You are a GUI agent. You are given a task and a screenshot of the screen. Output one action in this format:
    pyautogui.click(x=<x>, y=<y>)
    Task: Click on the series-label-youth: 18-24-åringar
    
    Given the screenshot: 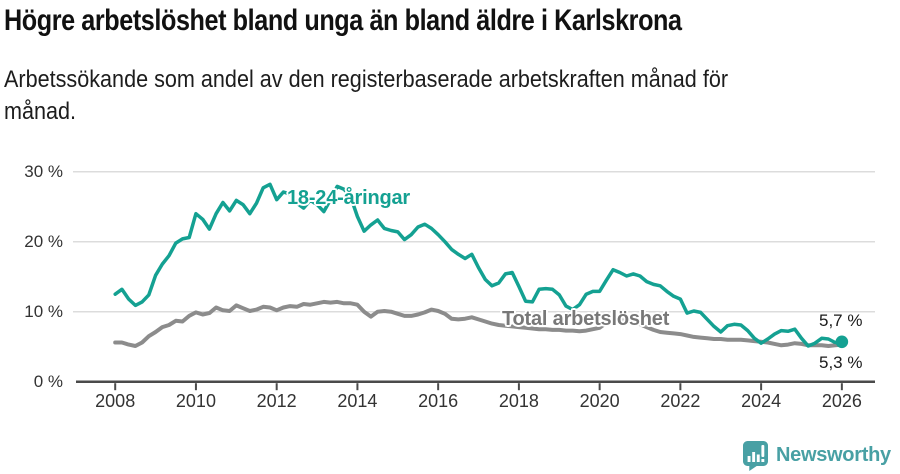 What is the action you would take?
    pyautogui.click(x=349, y=198)
    